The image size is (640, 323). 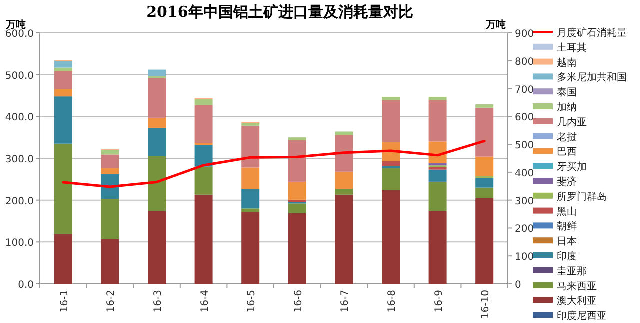 I want to click on legend-label: 黑山, so click(x=567, y=212).